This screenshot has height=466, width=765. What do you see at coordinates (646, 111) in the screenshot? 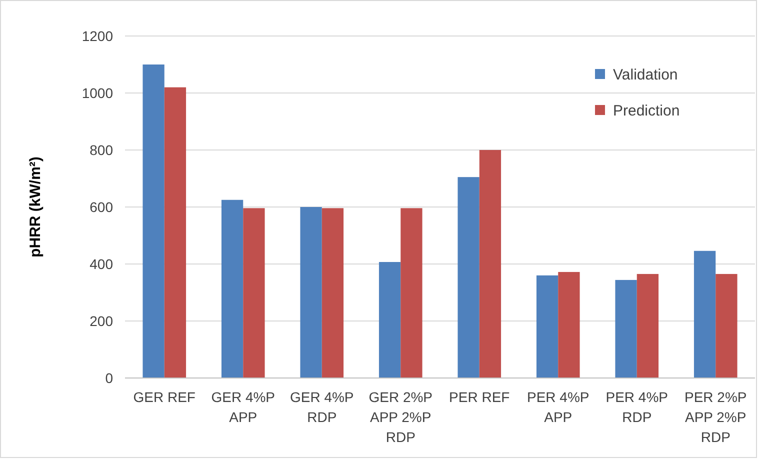
I see `legend-label: Prediction` at bounding box center [646, 111].